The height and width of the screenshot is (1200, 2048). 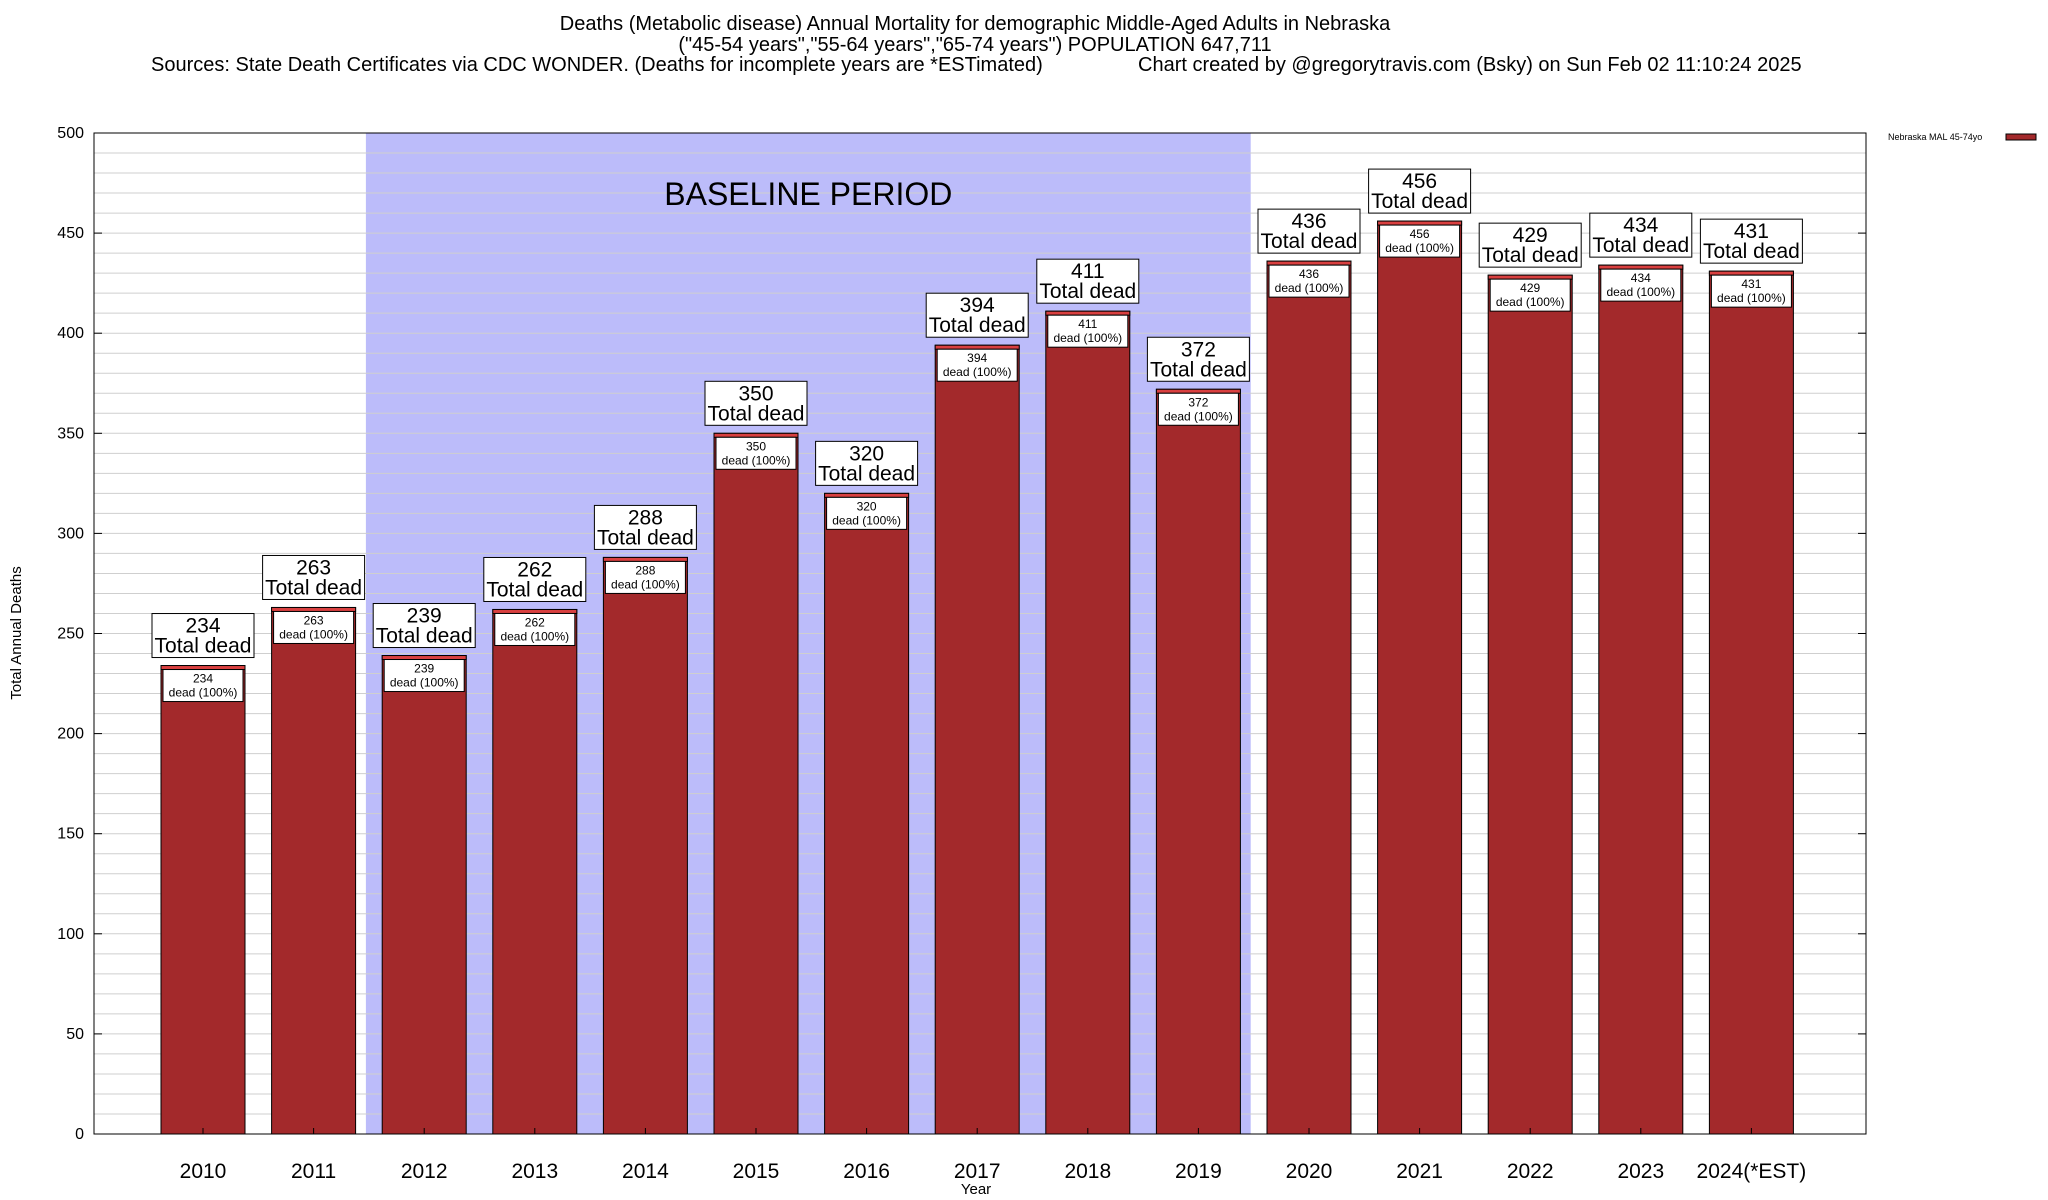 I want to click on x-tick-label: 2014, so click(x=645, y=1171).